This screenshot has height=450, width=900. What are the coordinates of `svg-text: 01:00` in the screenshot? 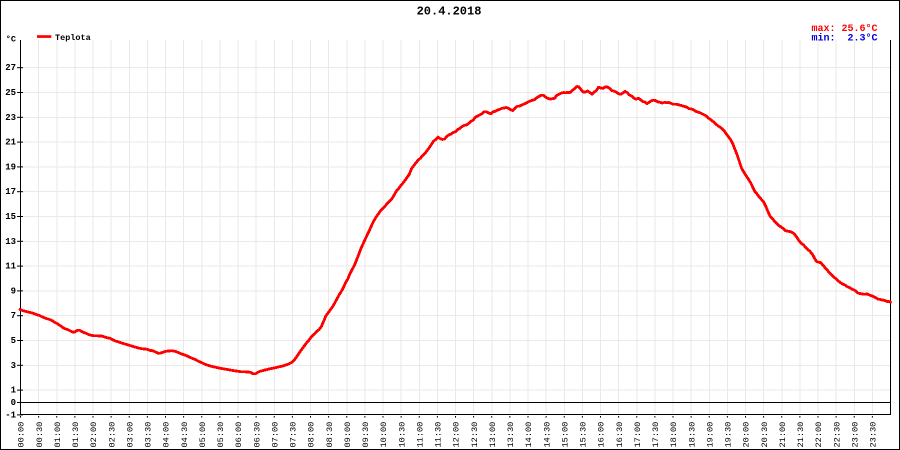 It's located at (58, 435).